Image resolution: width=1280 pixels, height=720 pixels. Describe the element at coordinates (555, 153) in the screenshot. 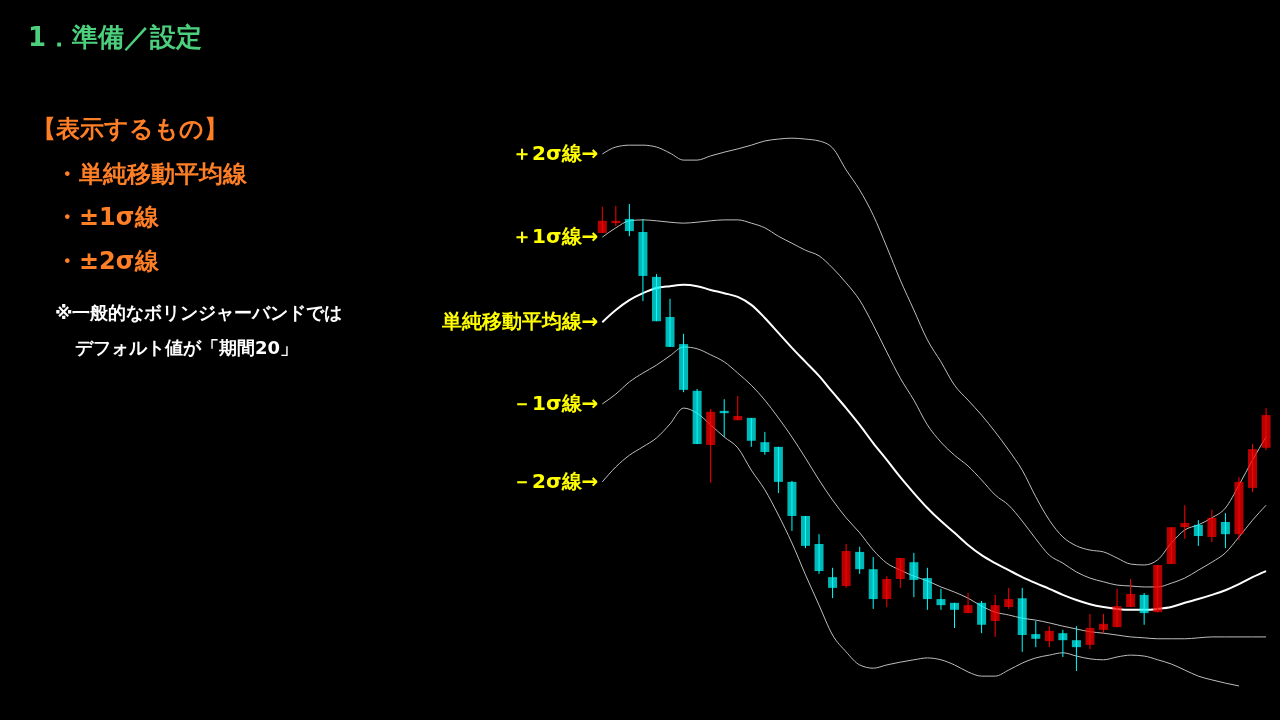

I see `series-label: ＋2σ線→` at that location.